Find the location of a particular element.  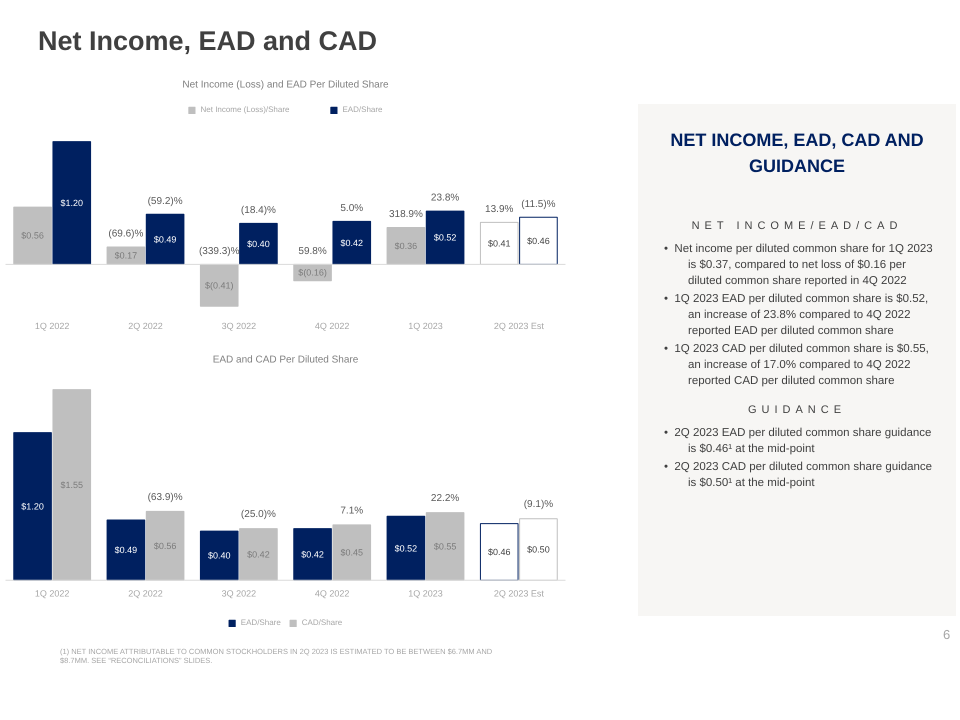

annotation: 22.2% is located at coordinates (445, 498).